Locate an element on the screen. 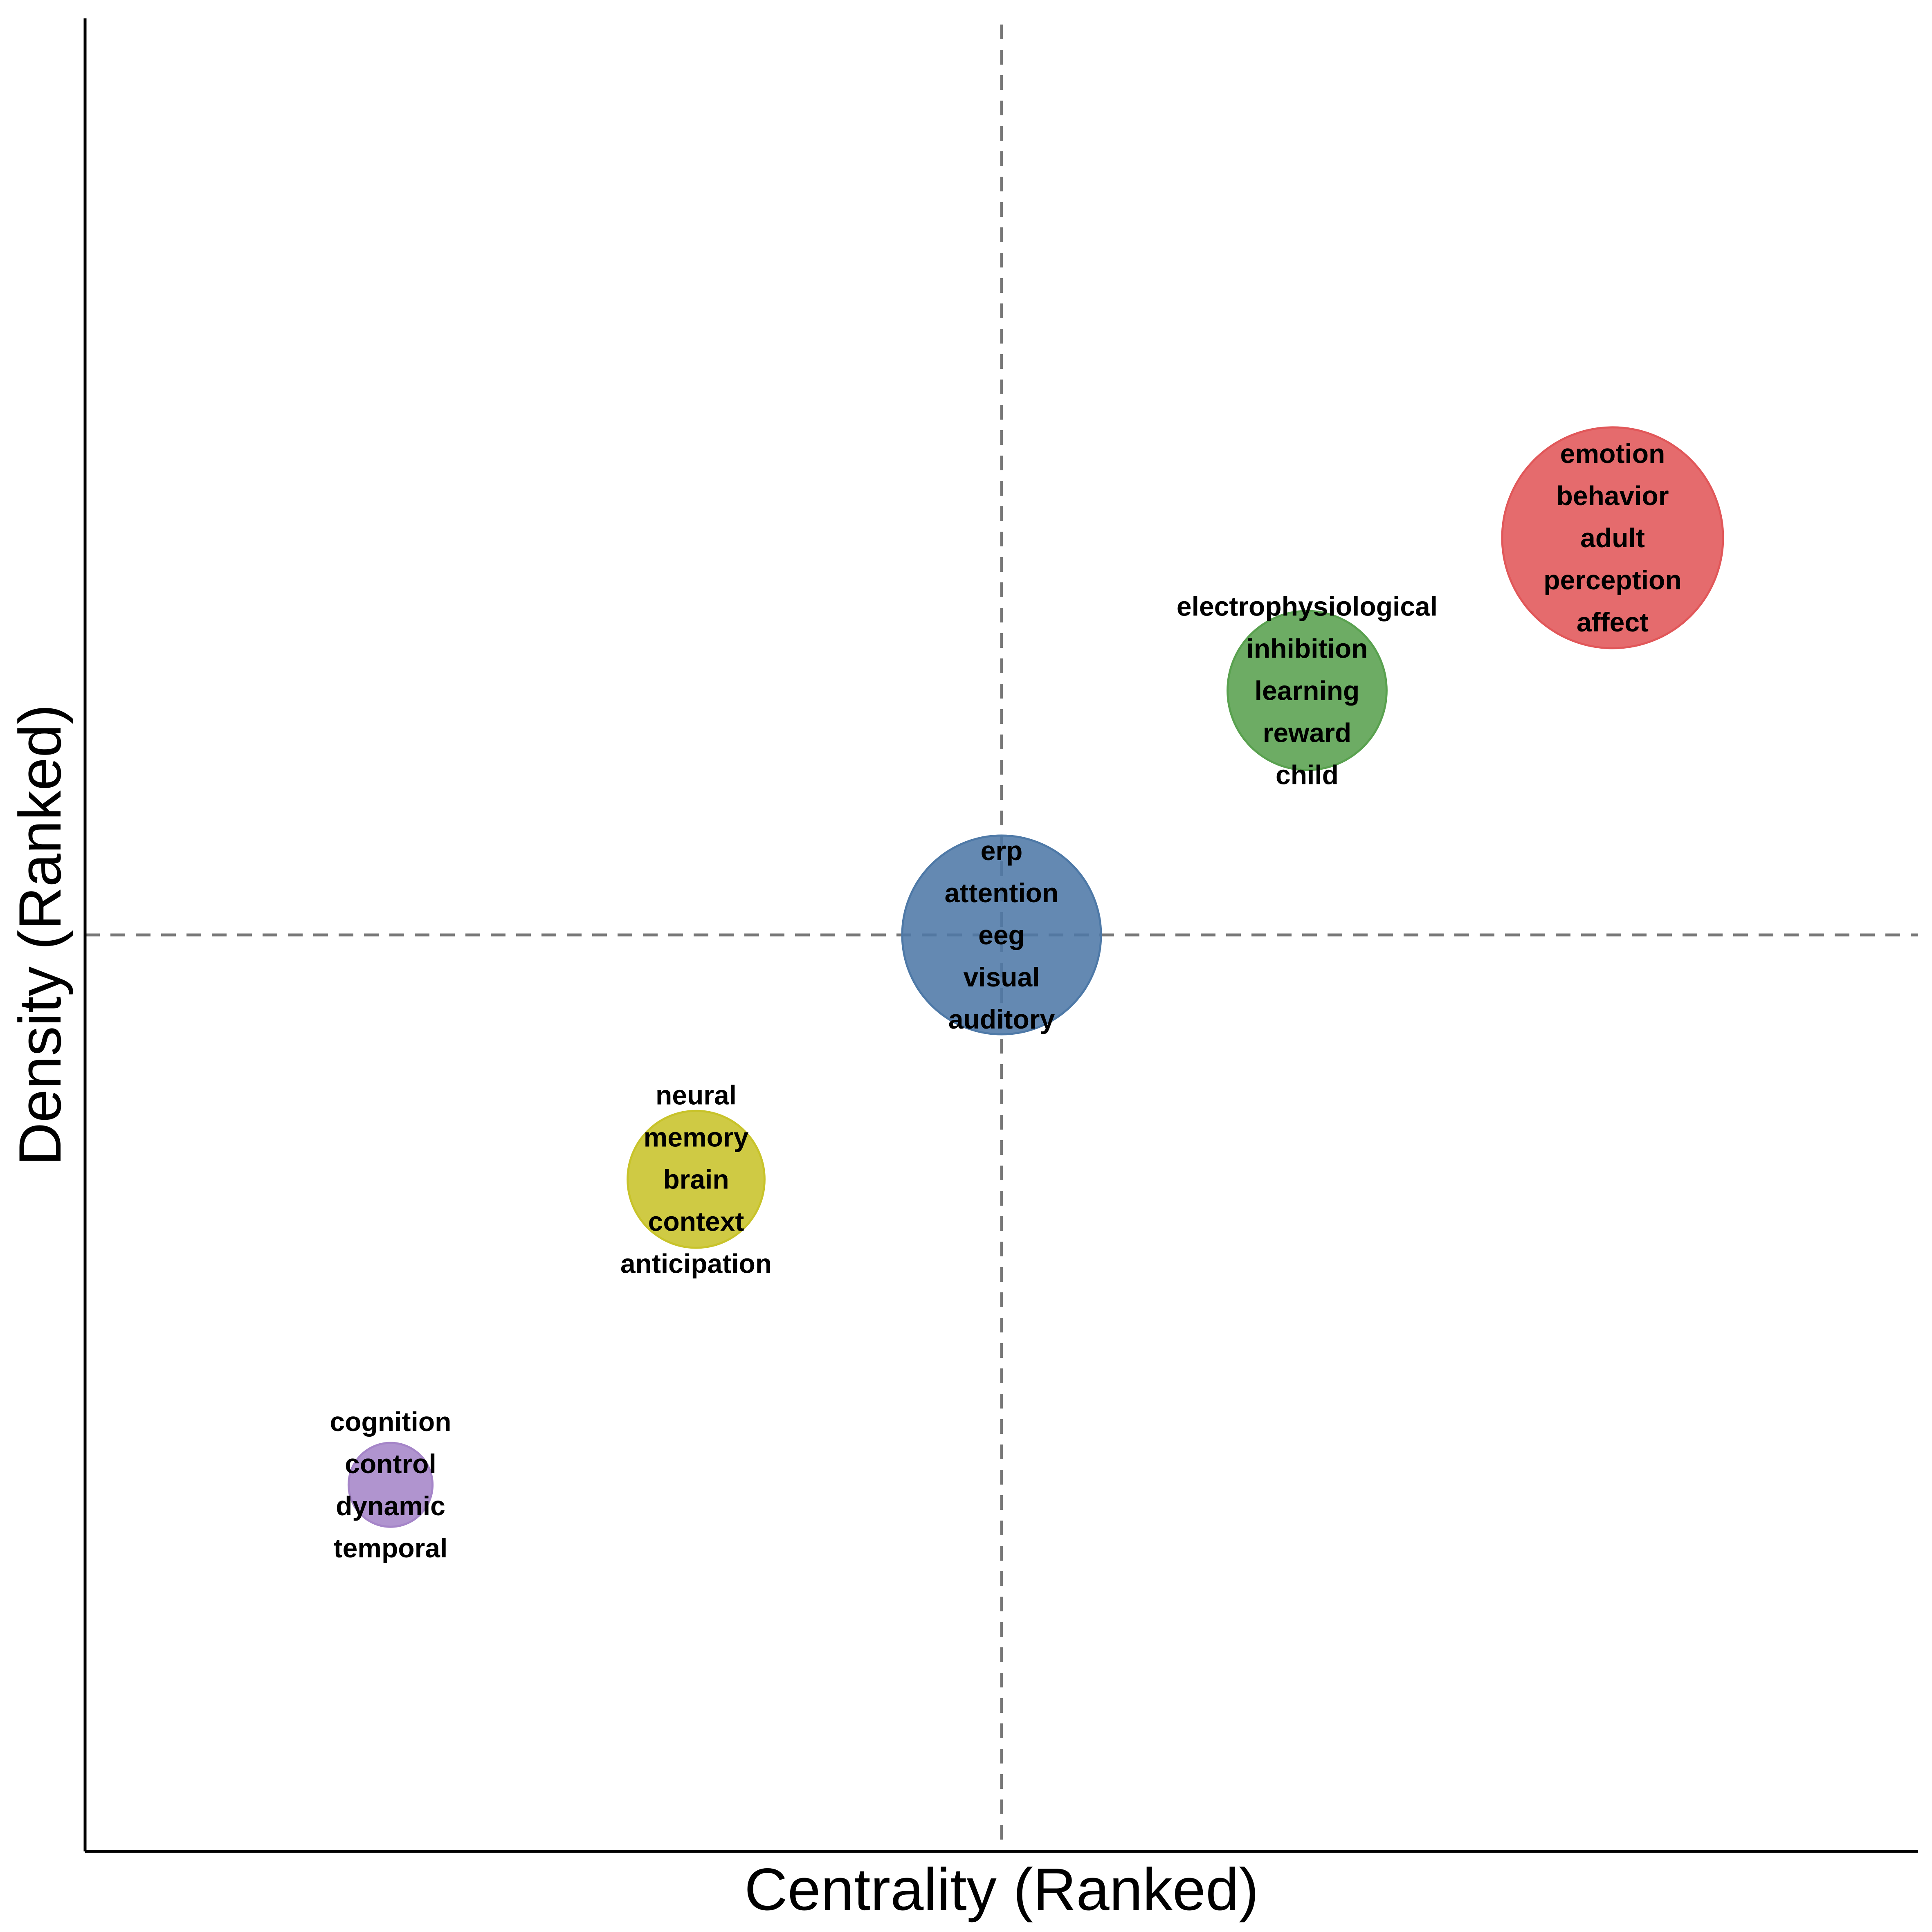 Image resolution: width=1932 pixels, height=1932 pixels. x-axis-title: Centrality (Ranked) is located at coordinates (1002, 1889).